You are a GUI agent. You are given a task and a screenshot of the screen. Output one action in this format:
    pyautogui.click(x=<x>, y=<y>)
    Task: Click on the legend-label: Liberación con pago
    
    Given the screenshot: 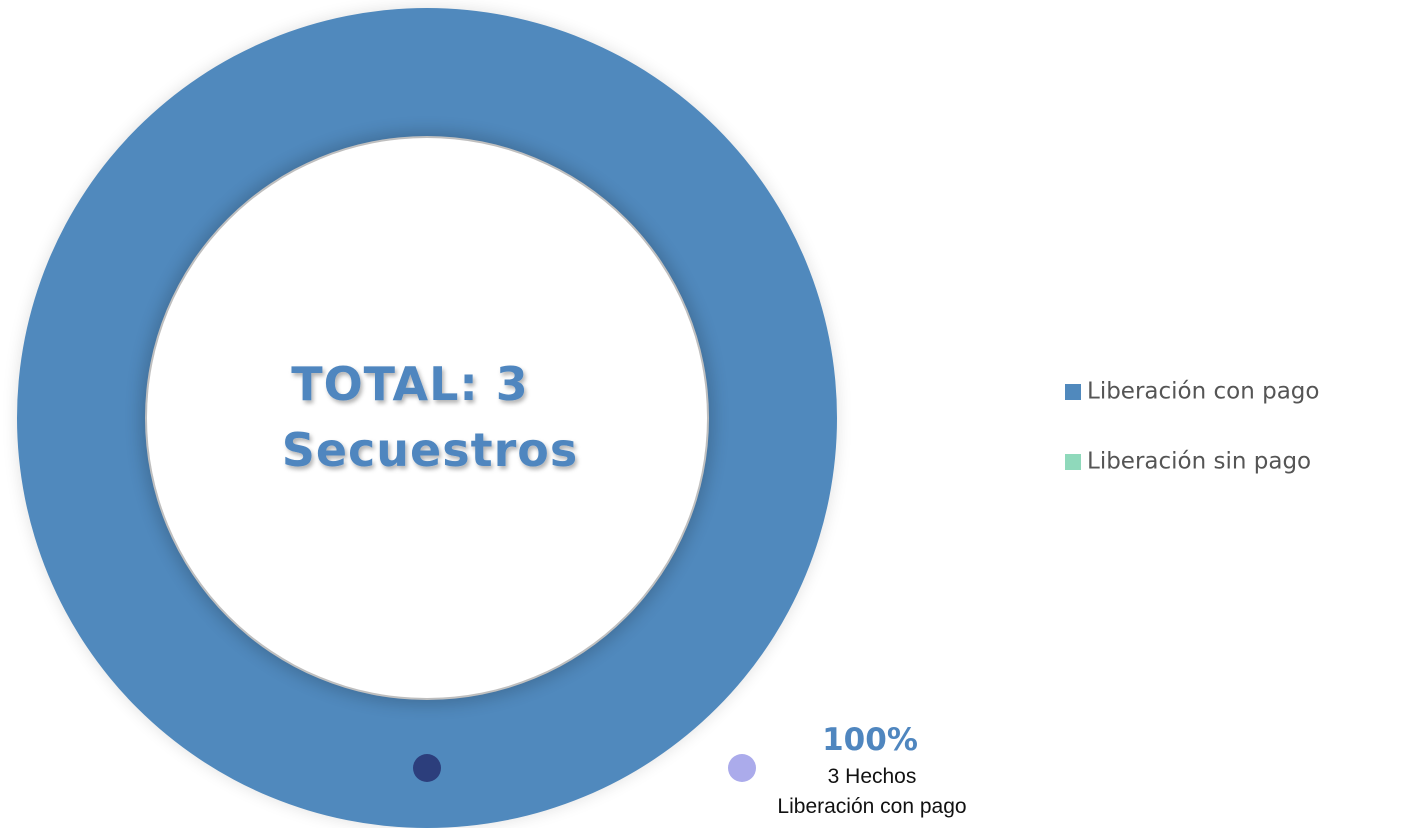 What is the action you would take?
    pyautogui.click(x=1203, y=392)
    